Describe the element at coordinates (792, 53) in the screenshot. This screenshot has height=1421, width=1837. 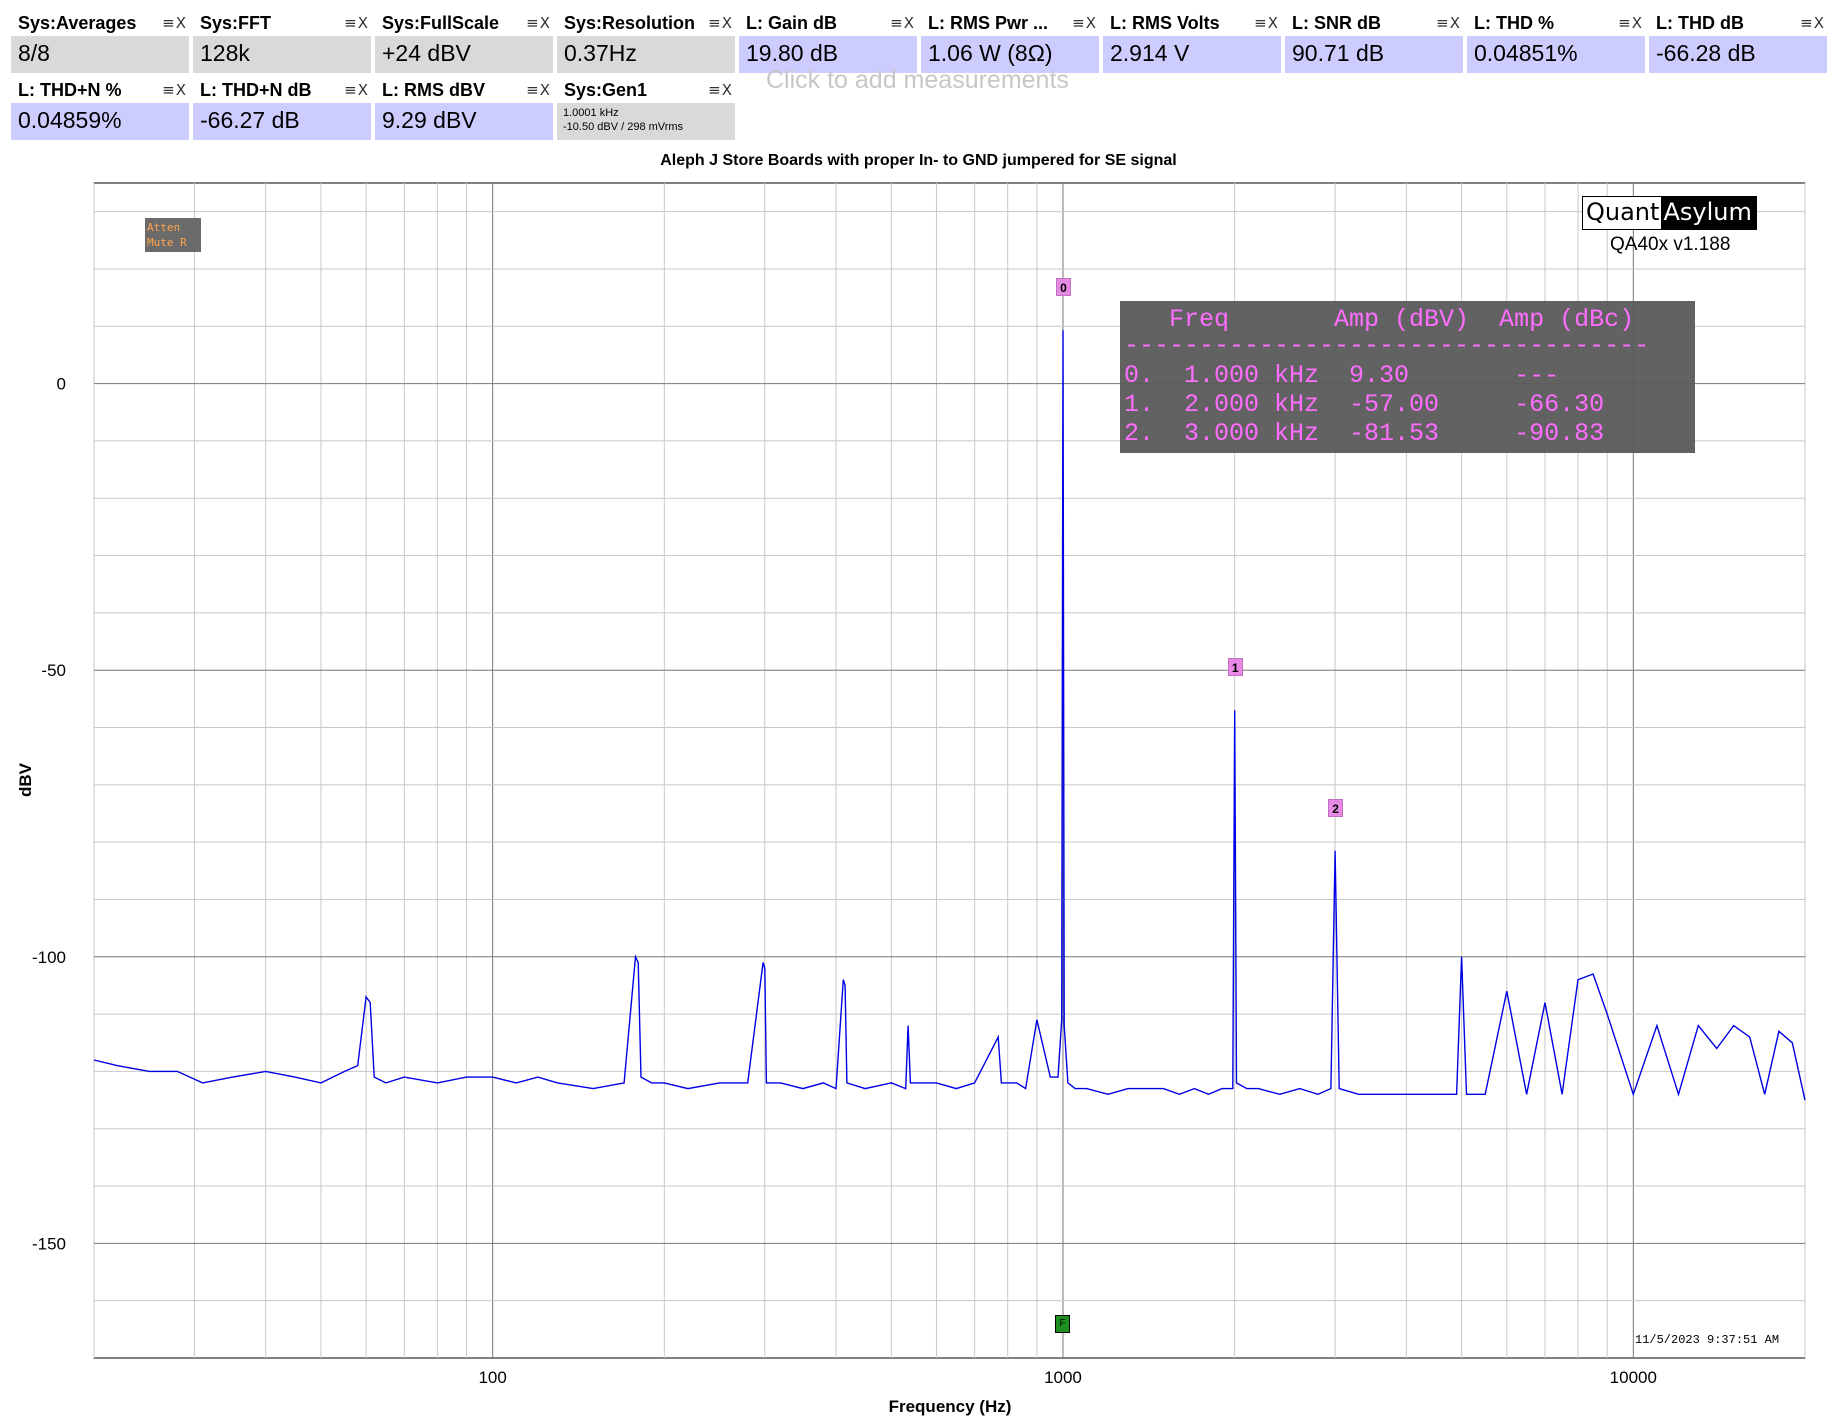
I see `tile-value: 19.80 dB` at that location.